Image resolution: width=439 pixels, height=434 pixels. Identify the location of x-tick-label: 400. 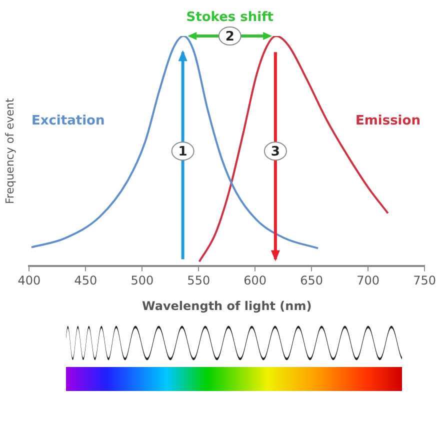
(29, 281).